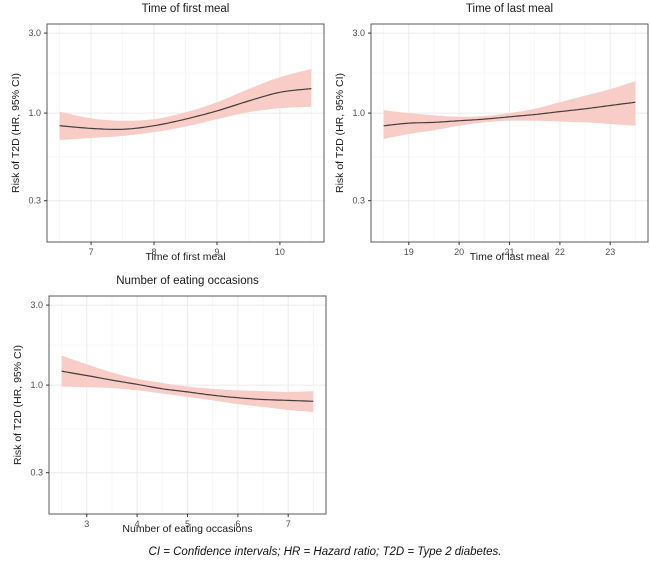  What do you see at coordinates (187, 281) in the screenshot?
I see `chart-title: Number of eating occasions` at bounding box center [187, 281].